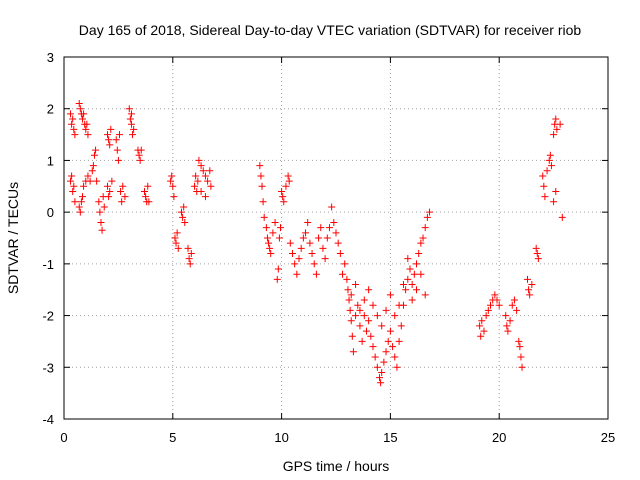 This screenshot has width=640, height=480. What do you see at coordinates (50, 160) in the screenshot?
I see `y-tick-label: 1` at bounding box center [50, 160].